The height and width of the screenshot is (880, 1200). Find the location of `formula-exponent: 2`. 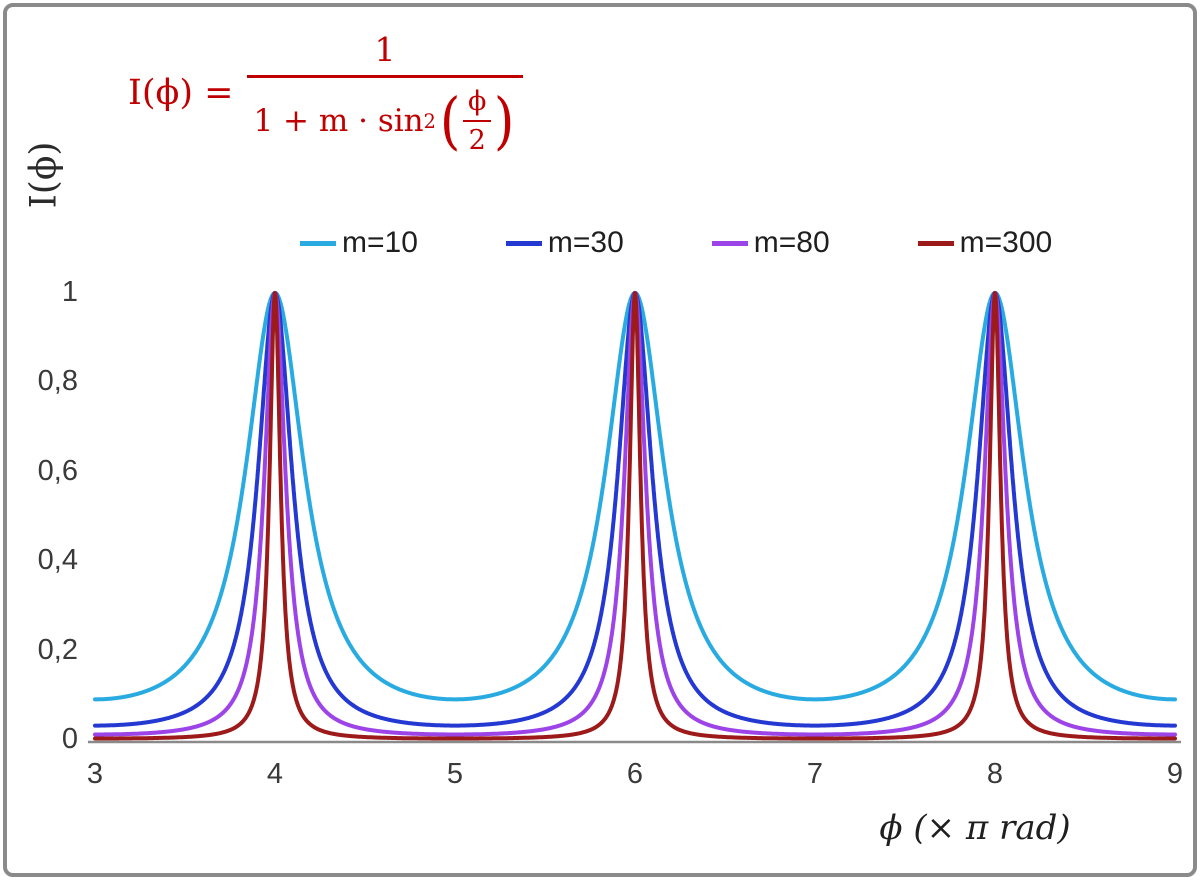

formula-exponent: 2 is located at coordinates (429, 121).